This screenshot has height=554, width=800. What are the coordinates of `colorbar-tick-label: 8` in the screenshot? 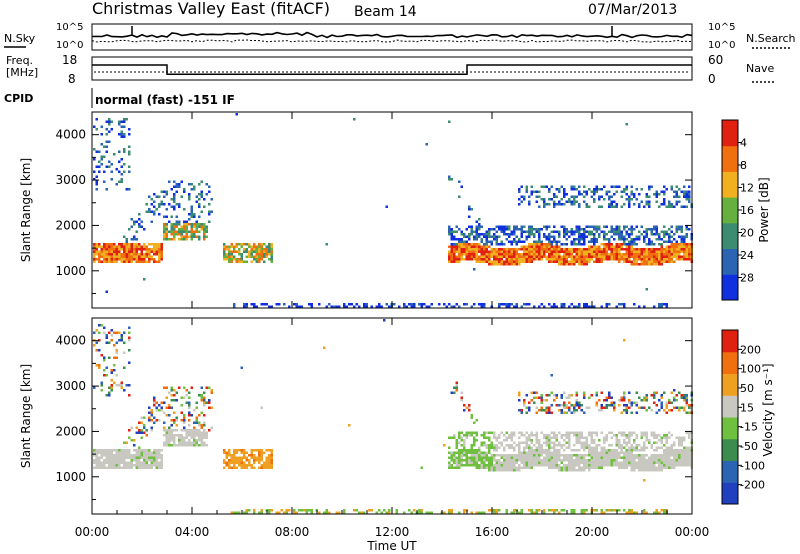 It's located at (743, 165).